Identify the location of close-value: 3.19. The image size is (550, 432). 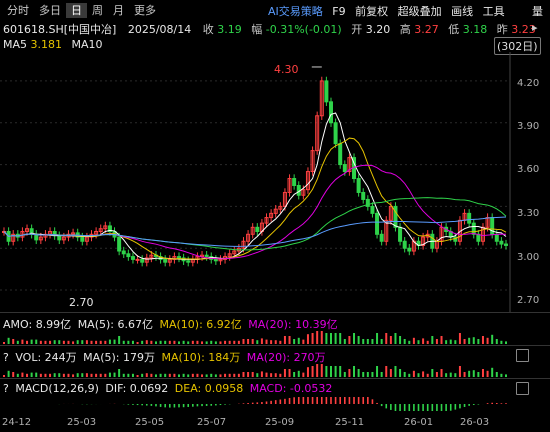
(229, 29).